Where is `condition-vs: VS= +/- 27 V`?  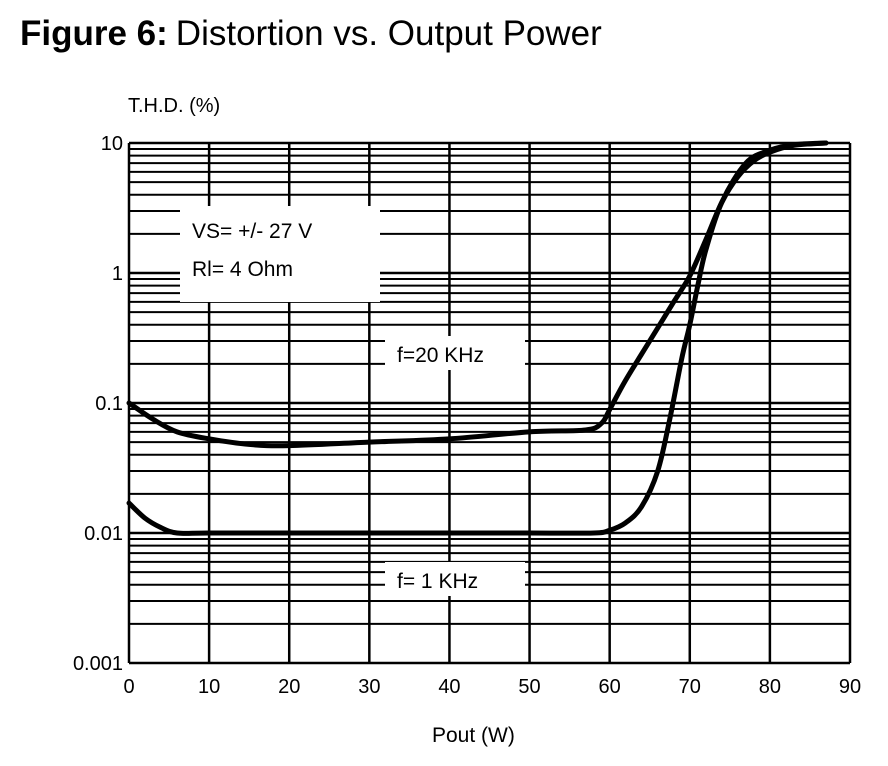
condition-vs: VS= +/- 27 V is located at coordinates (252, 231).